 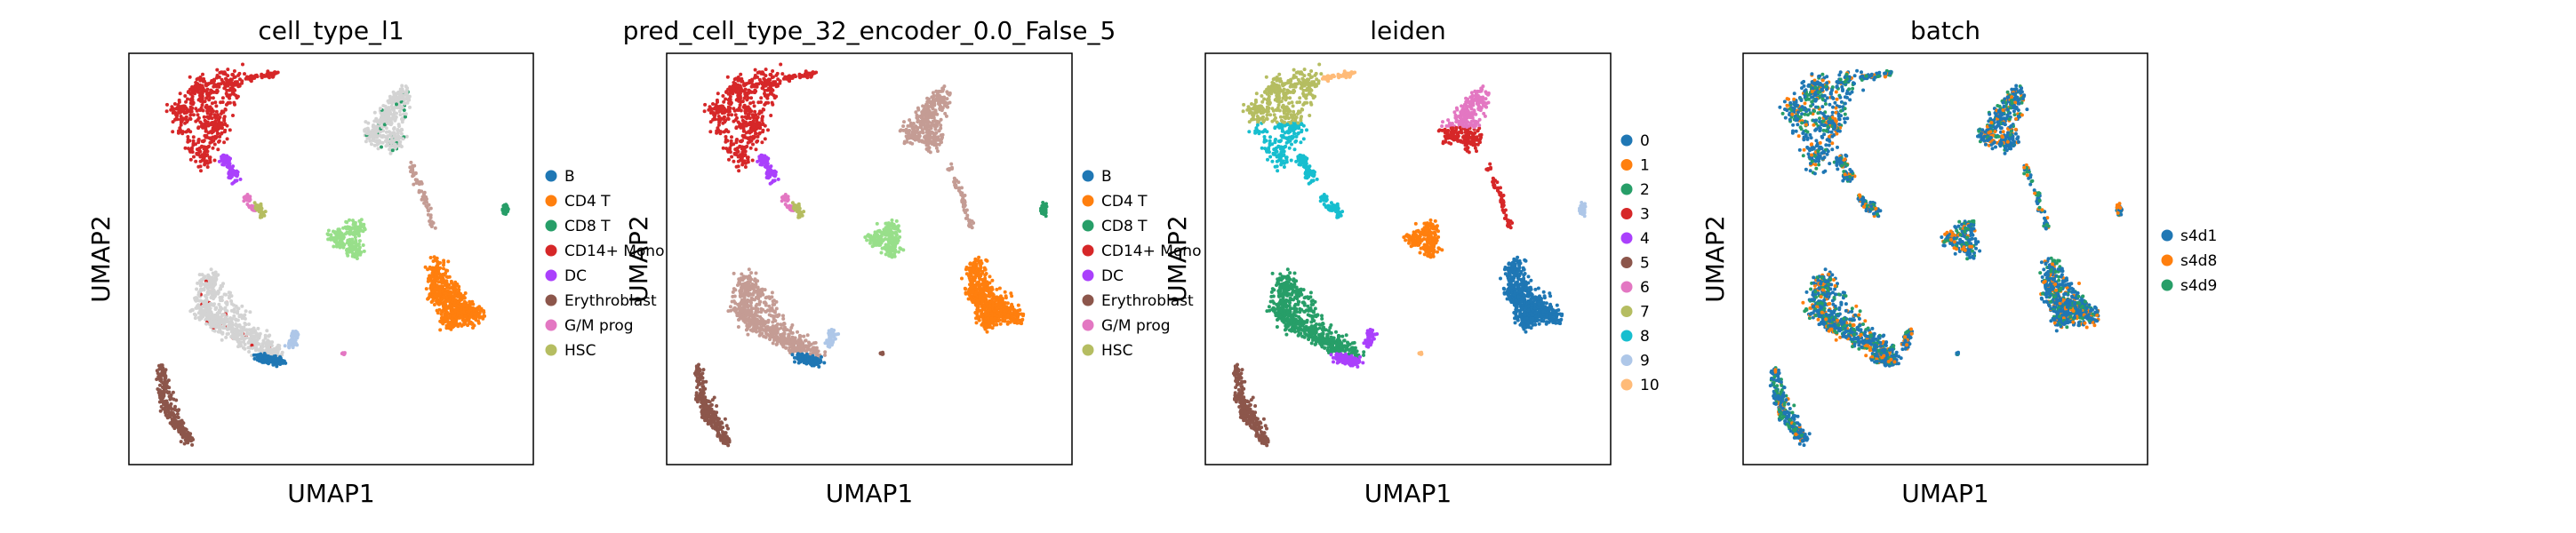 I want to click on legend-label: CD4 T, so click(x=587, y=202).